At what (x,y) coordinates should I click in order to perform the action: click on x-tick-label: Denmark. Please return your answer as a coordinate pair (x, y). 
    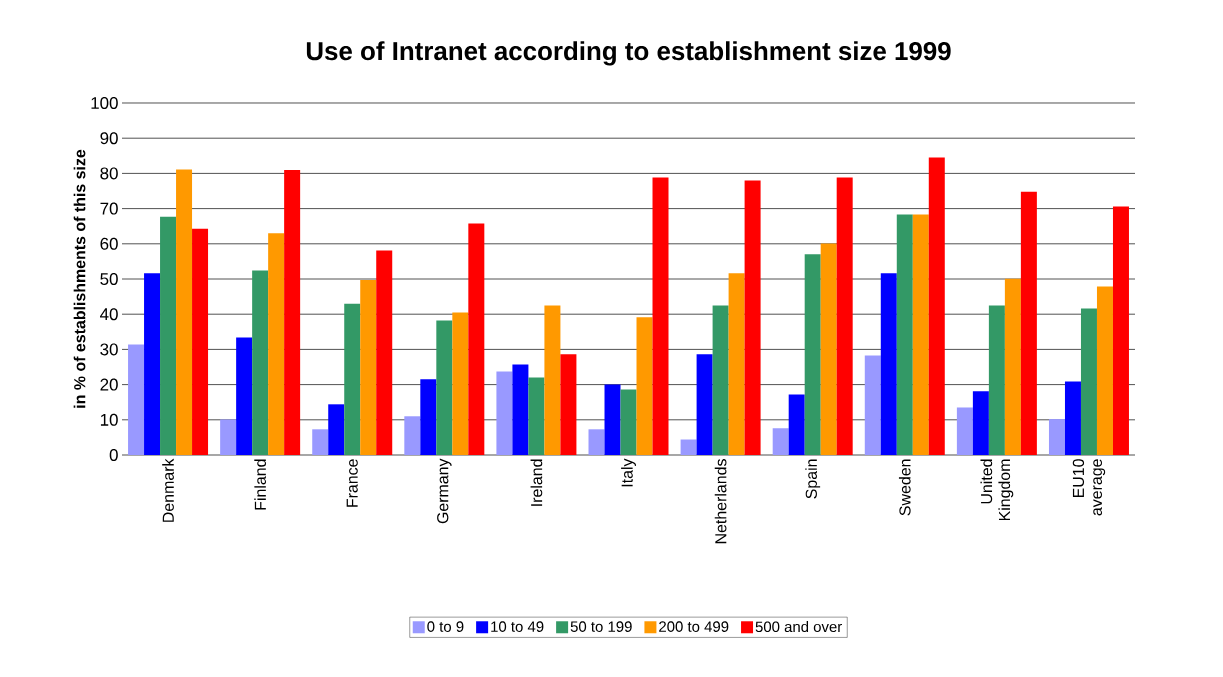
    Looking at the image, I should click on (168, 490).